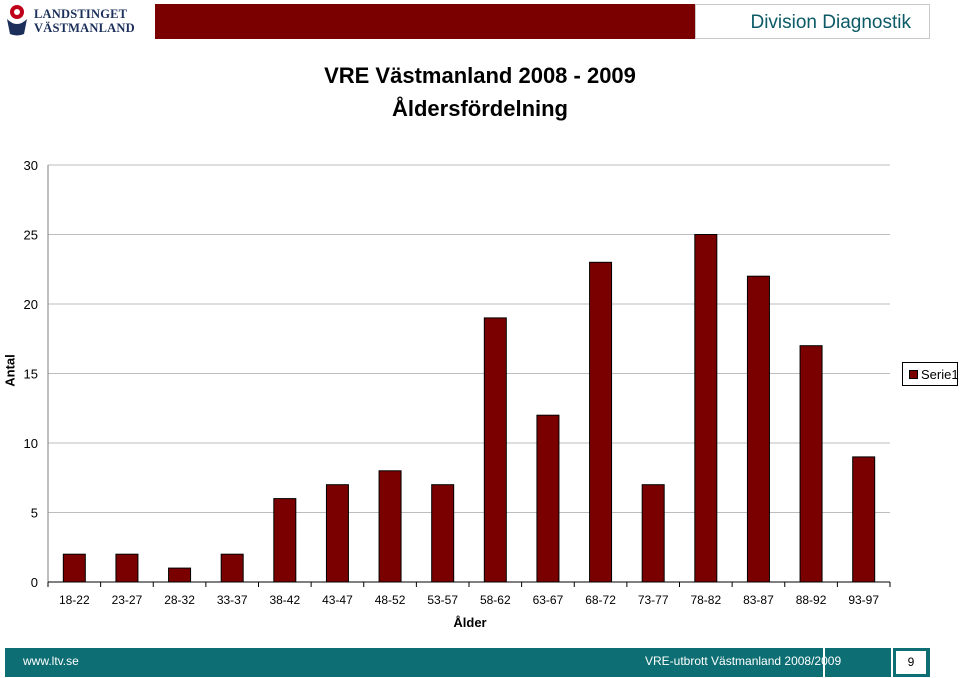  What do you see at coordinates (480, 75) in the screenshot?
I see `chart-title-line1: VRE Västmanland 2008 - 2009` at bounding box center [480, 75].